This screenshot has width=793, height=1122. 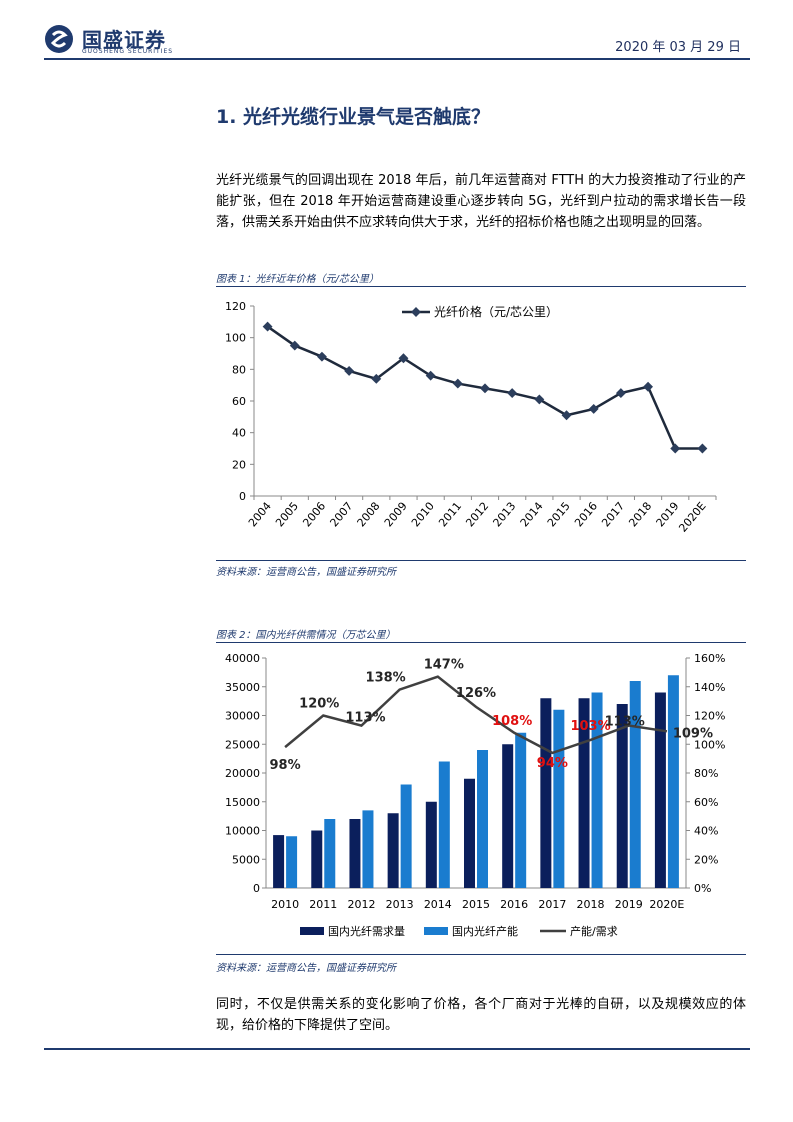 What do you see at coordinates (706, 859) in the screenshot?
I see `y-tick-label-right: 20%` at bounding box center [706, 859].